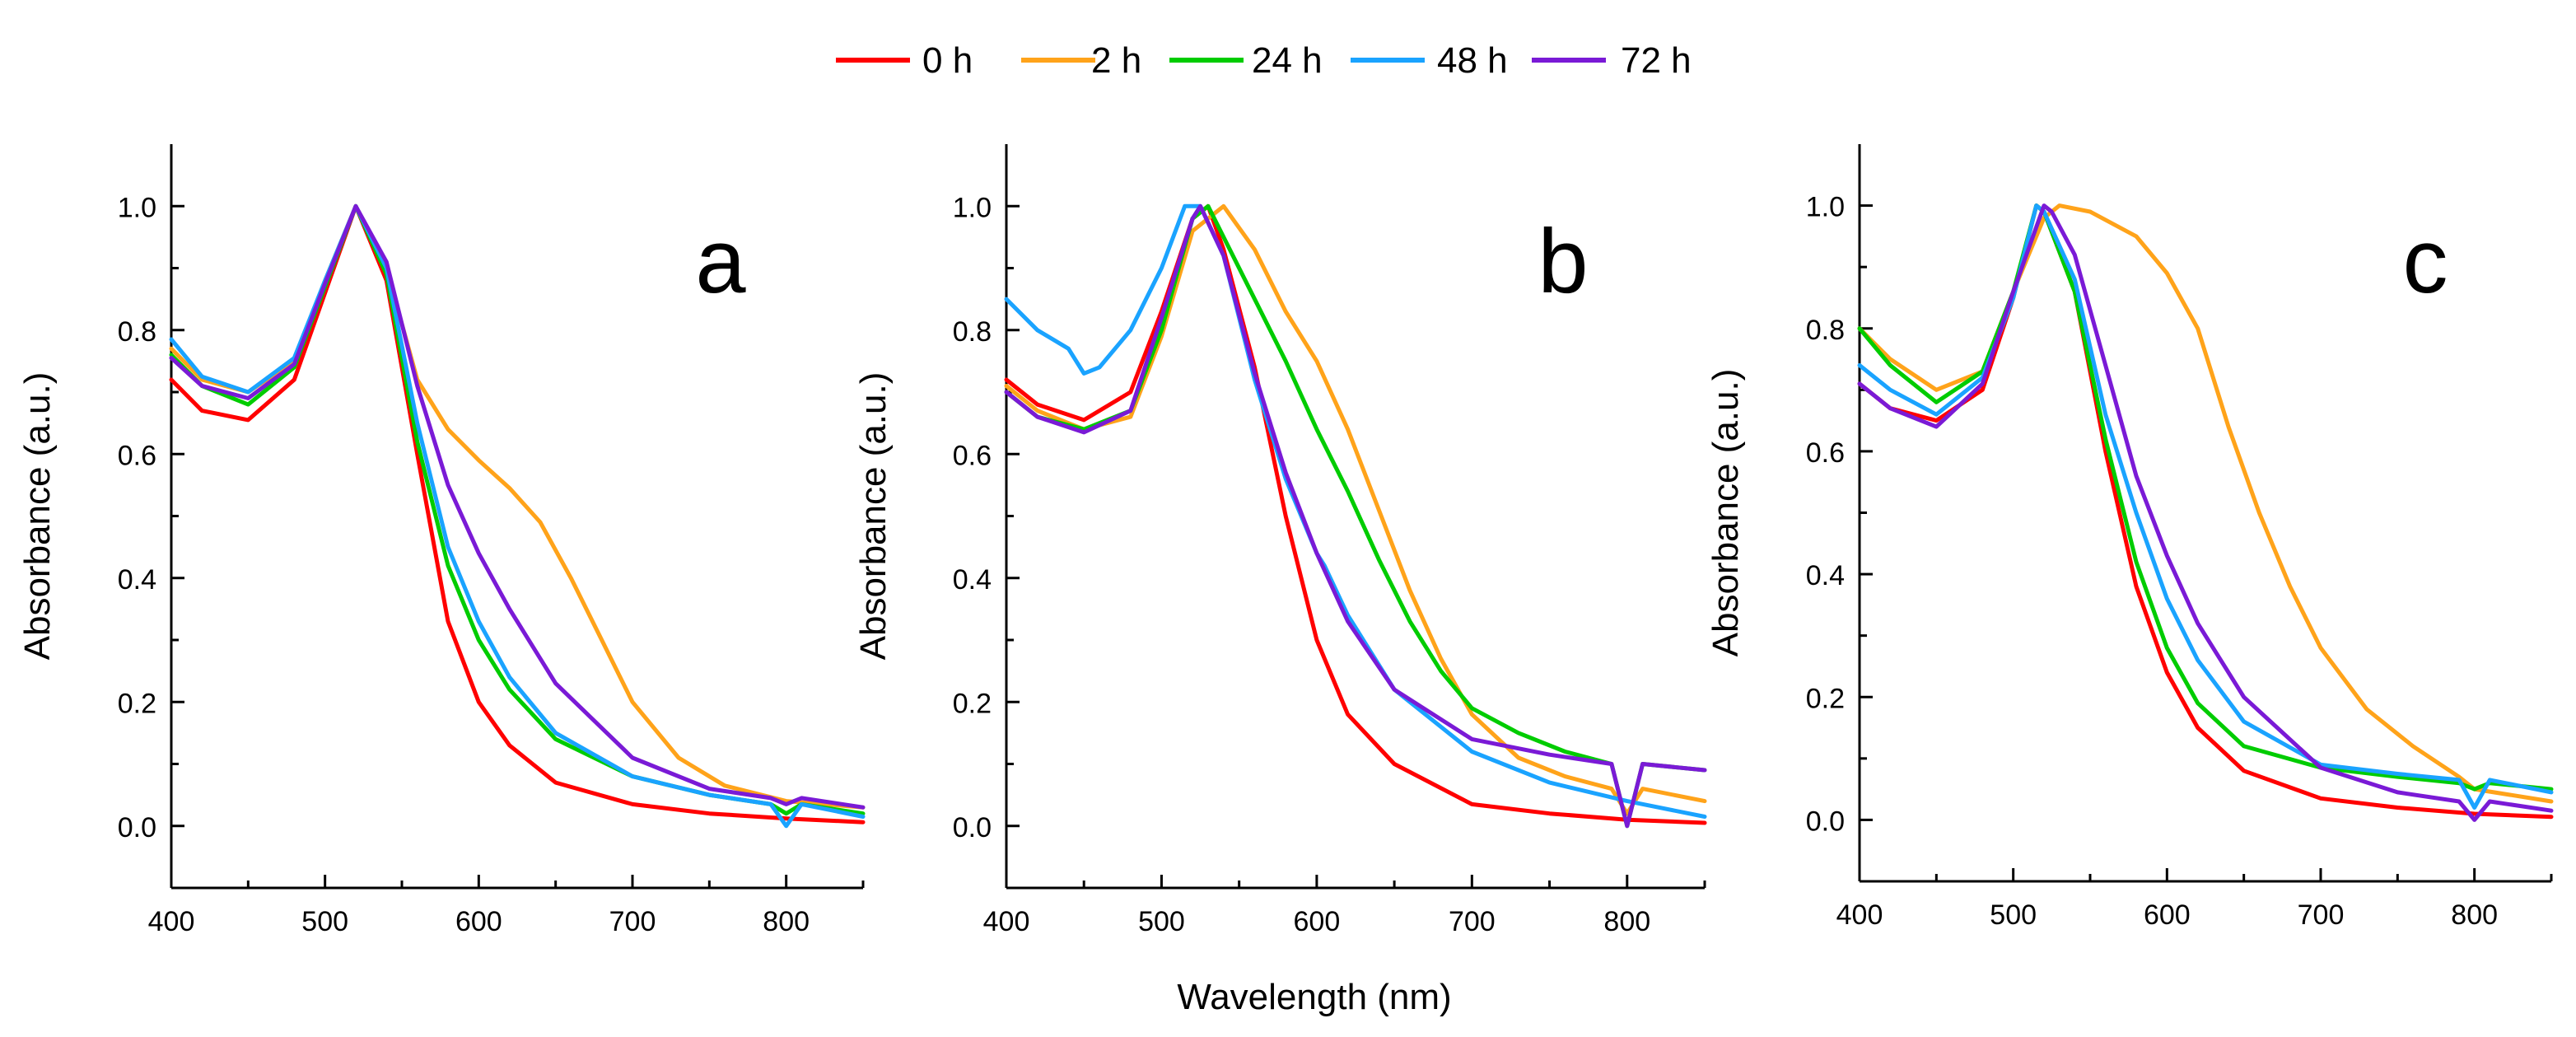 The width and height of the screenshot is (2576, 1037). I want to click on legend-label-4: 72 h, so click(1656, 60).